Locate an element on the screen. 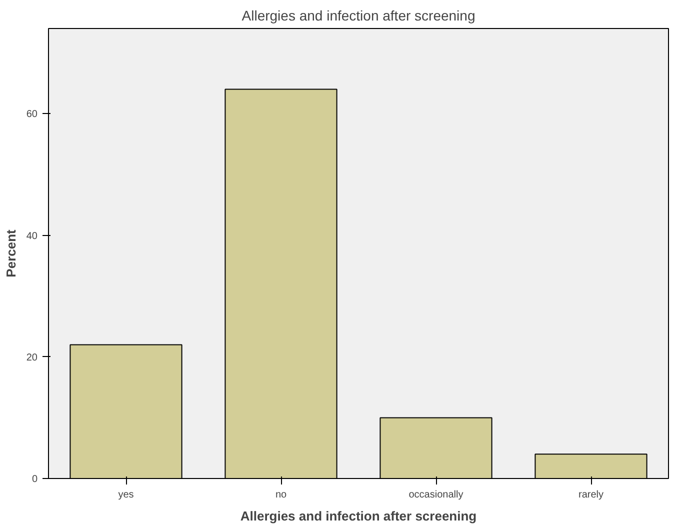 This screenshot has height=526, width=676. chart-title: Allergies and infection after screening is located at coordinates (359, 16).